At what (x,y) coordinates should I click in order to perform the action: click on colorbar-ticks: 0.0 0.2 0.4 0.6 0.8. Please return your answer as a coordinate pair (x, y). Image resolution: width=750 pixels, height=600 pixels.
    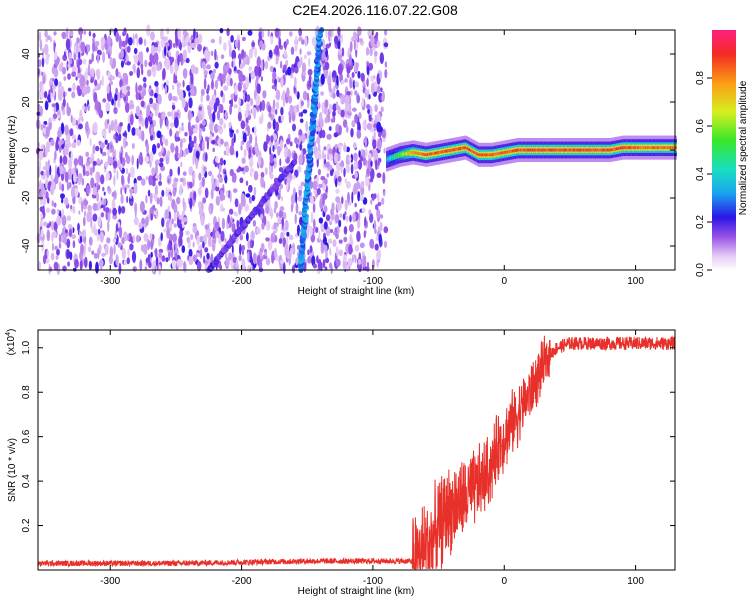
    Looking at the image, I should click on (703, 174).